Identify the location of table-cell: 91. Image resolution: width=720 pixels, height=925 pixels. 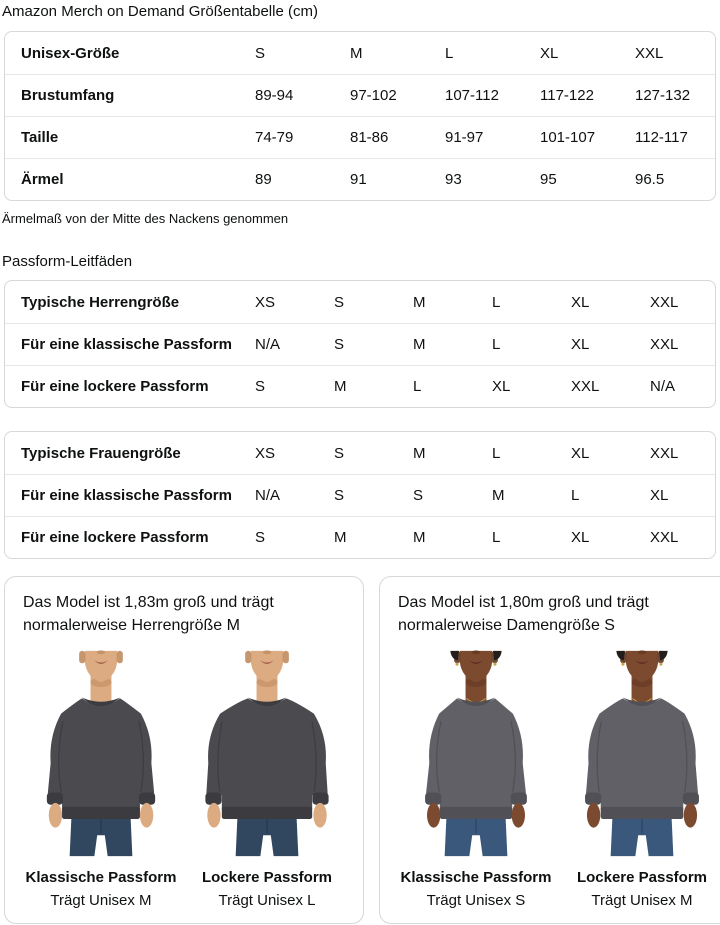
(358, 179).